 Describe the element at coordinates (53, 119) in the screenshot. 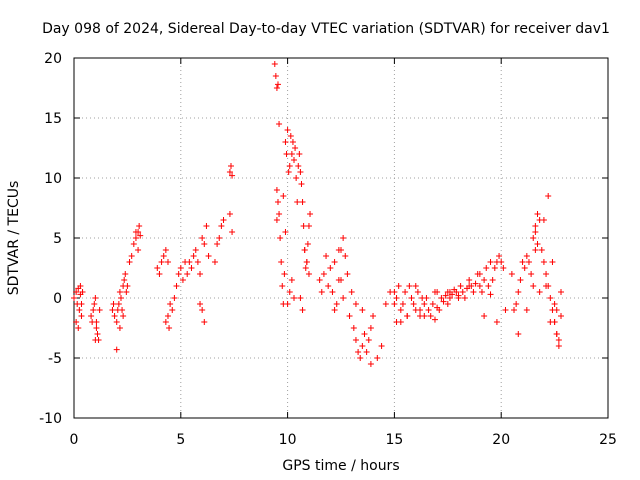

I see `y-tick-label: 15` at that location.